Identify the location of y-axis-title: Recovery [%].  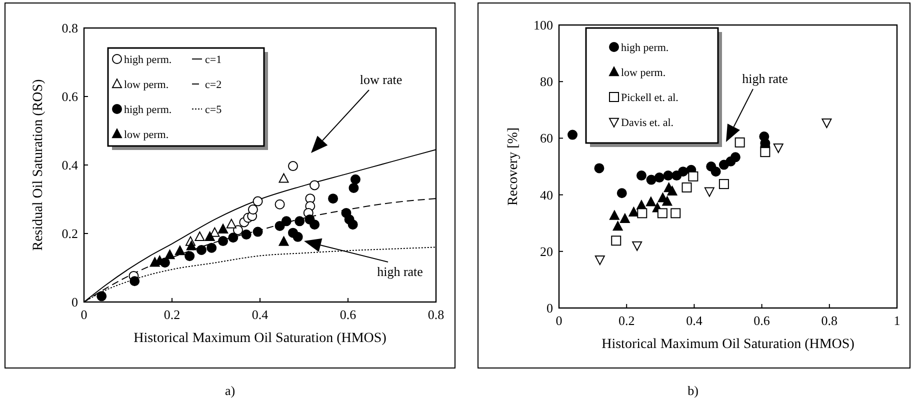
(513, 166).